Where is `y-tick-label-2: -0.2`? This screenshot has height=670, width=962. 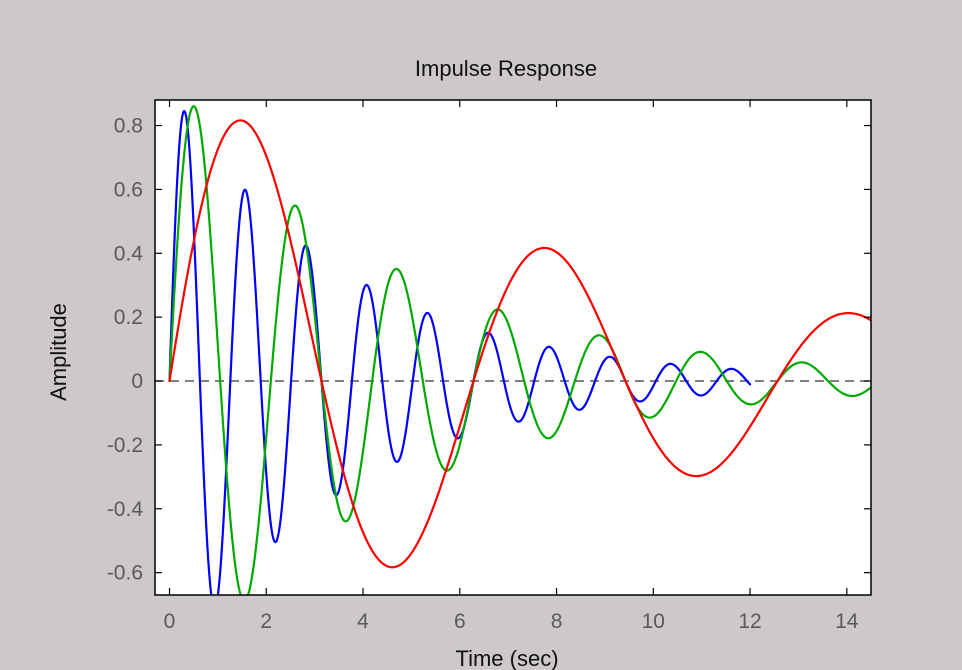
y-tick-label-2: -0.2 is located at coordinates (125, 445).